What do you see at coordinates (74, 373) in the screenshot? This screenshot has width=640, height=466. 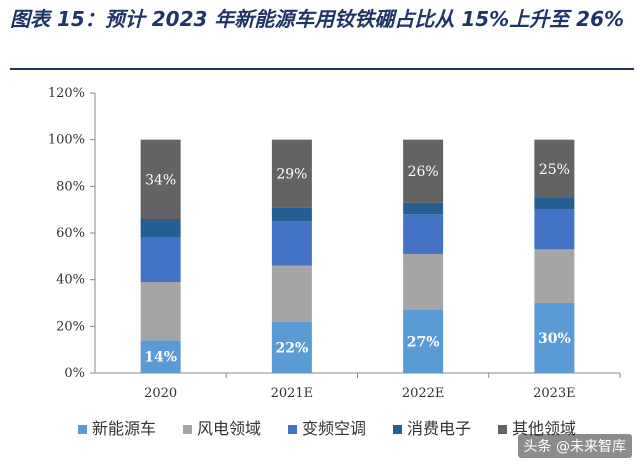 I see `y-tick-label: 0%` at bounding box center [74, 373].